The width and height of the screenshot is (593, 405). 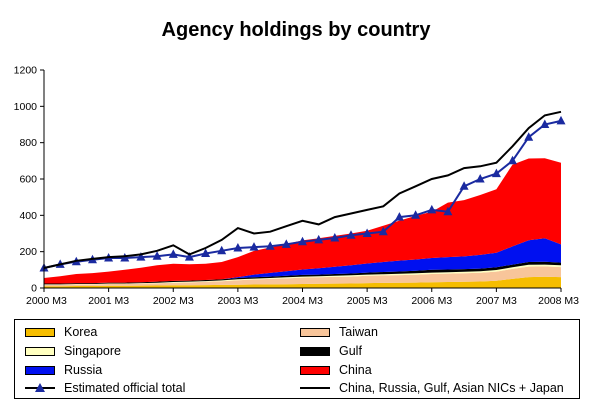 I want to click on y-tick-label: 400, so click(x=28, y=216).